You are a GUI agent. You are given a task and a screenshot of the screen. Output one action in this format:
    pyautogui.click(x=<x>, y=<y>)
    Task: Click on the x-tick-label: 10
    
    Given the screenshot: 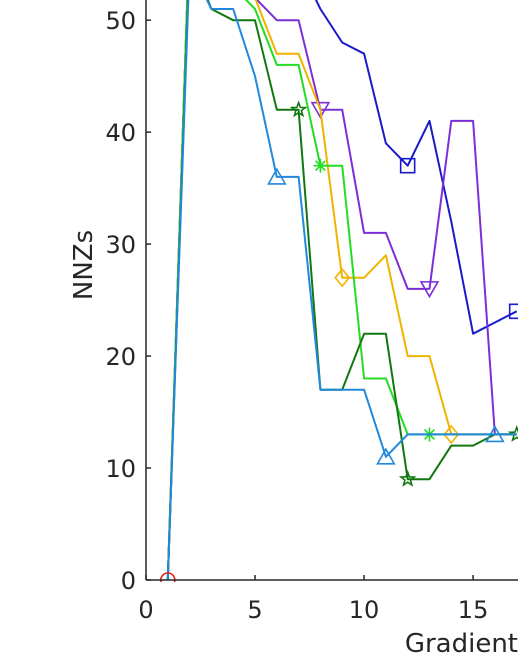 What is the action you would take?
    pyautogui.click(x=364, y=610)
    